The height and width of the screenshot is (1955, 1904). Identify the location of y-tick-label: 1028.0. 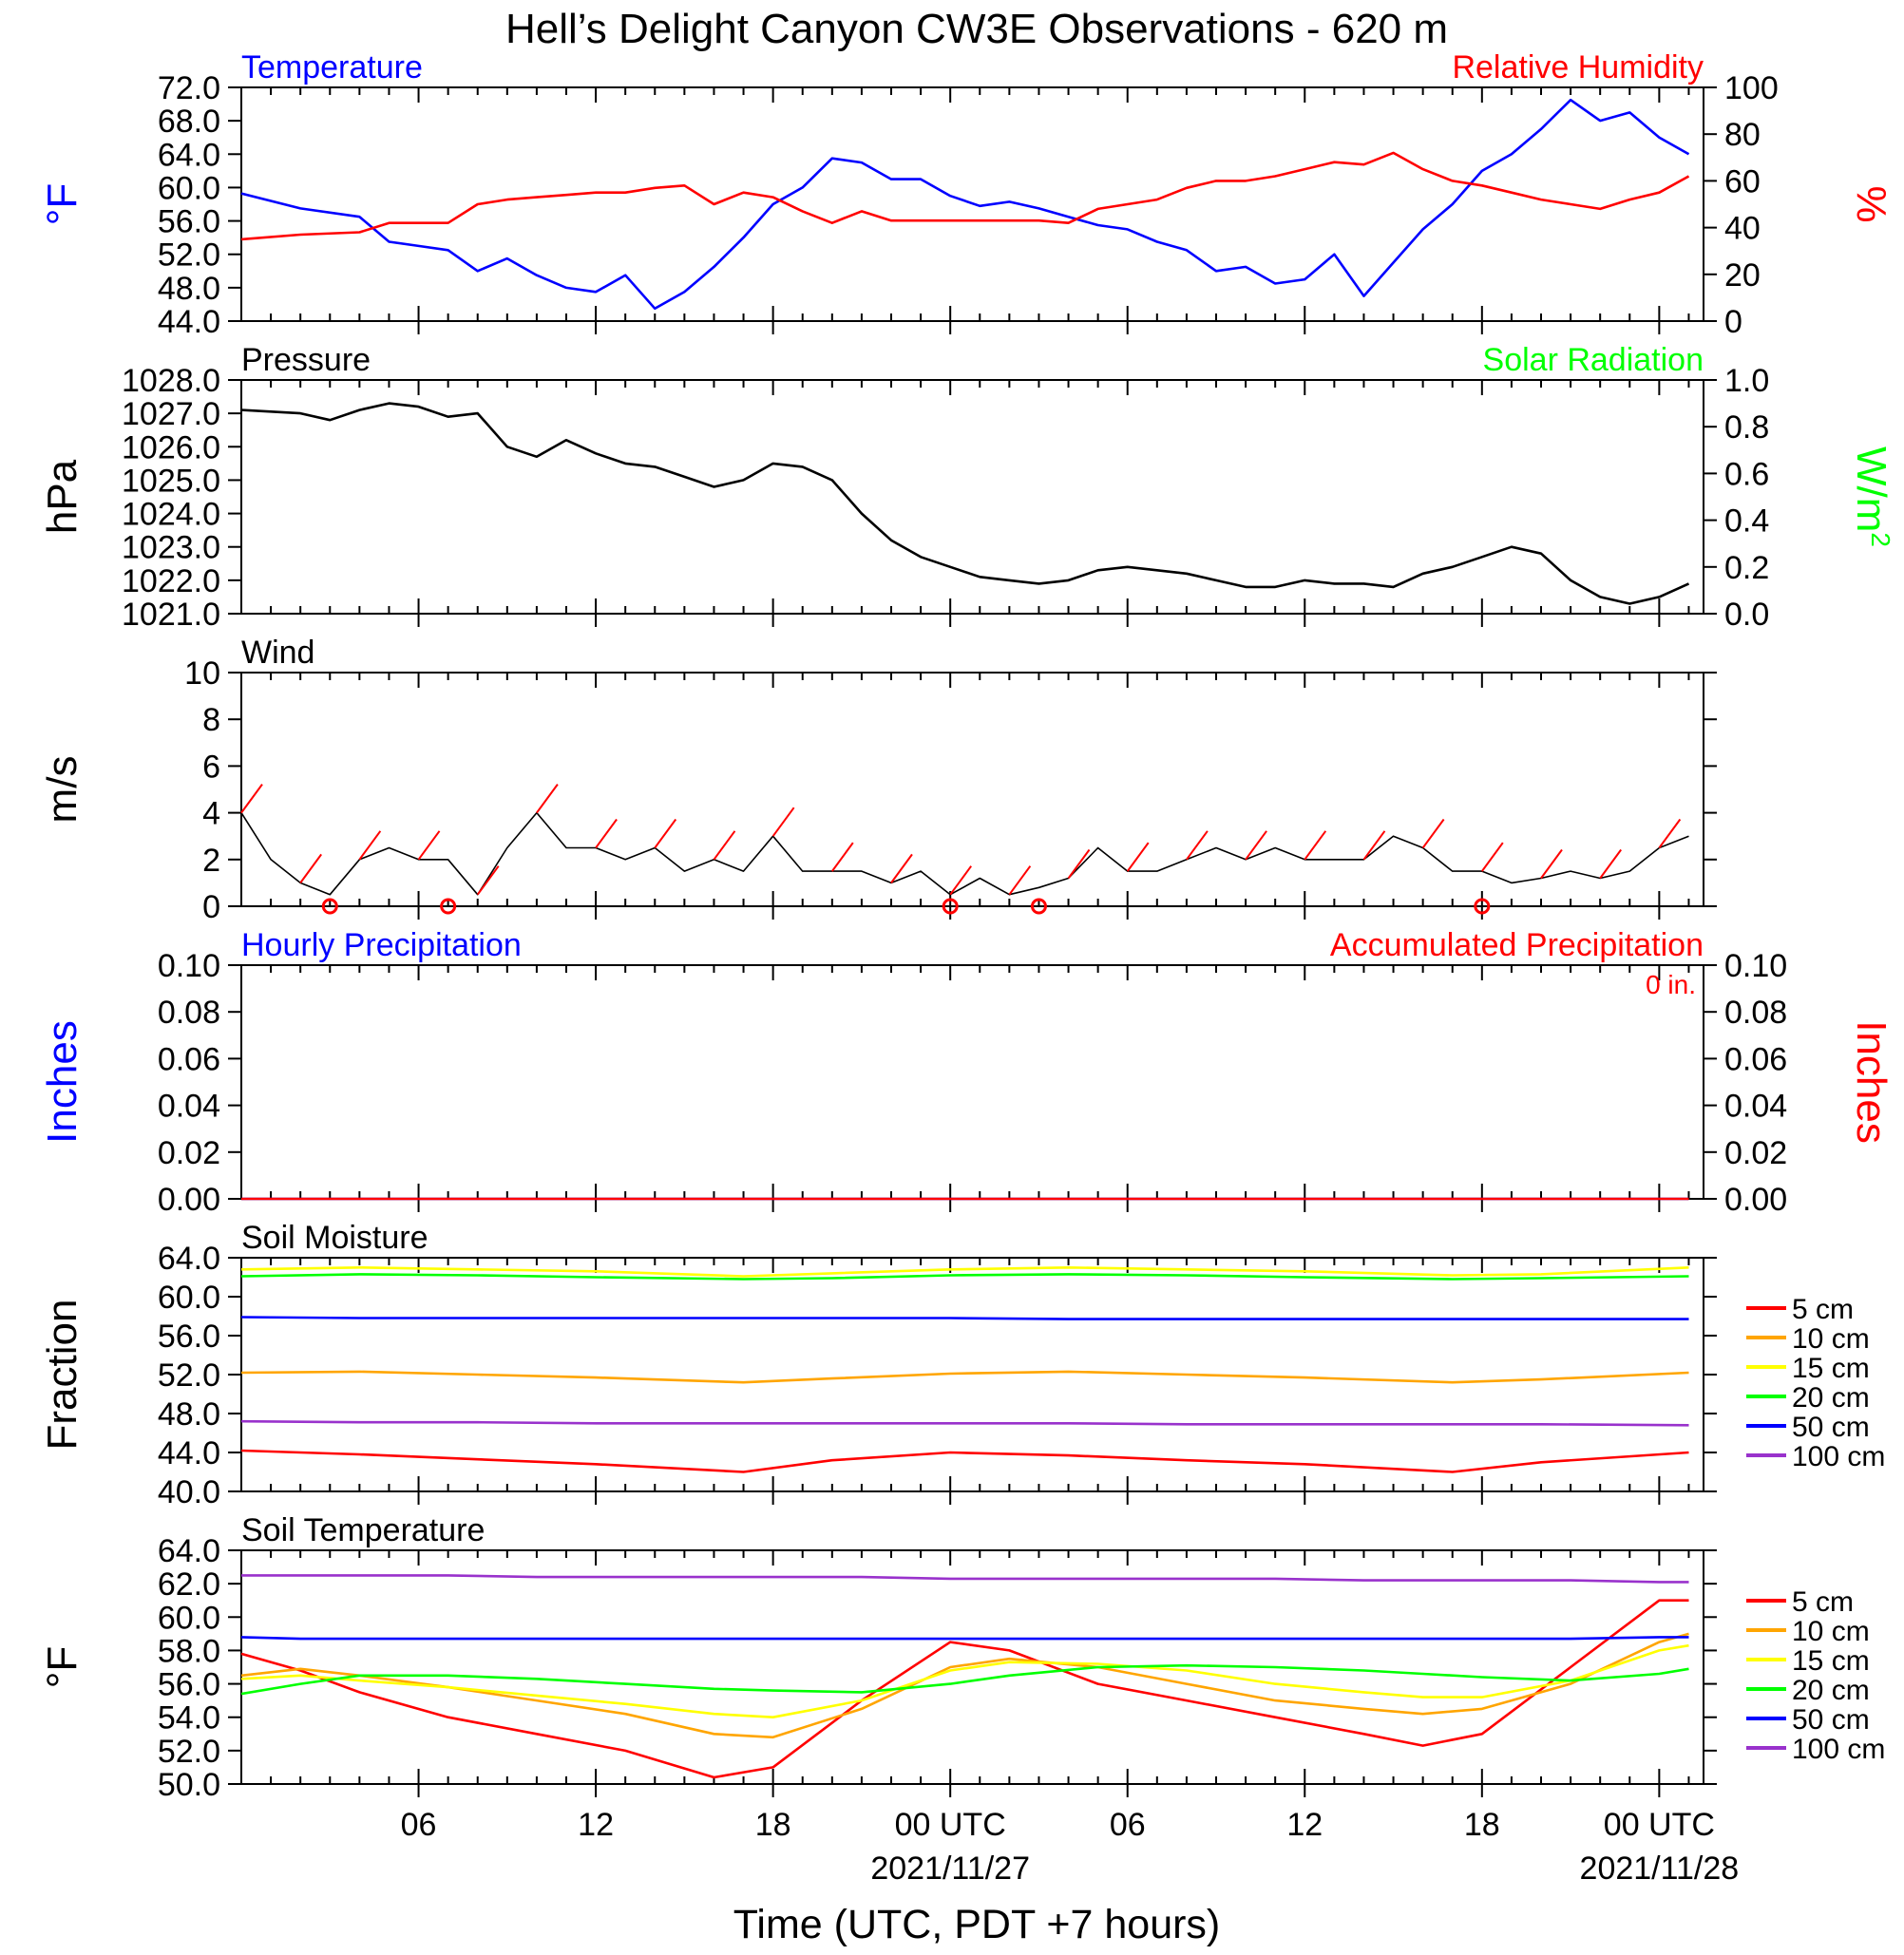
(171, 381).